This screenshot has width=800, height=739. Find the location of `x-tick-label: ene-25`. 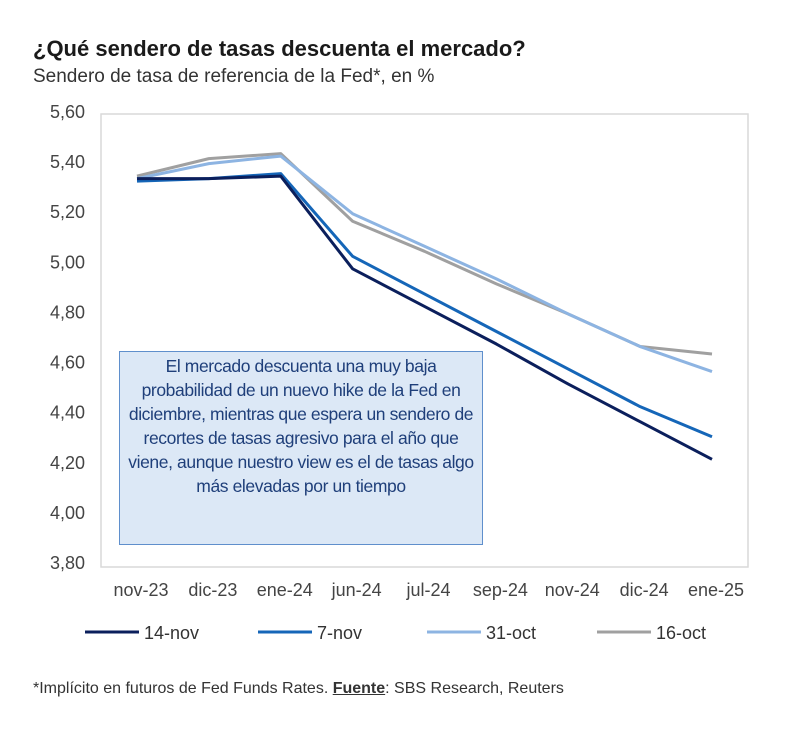

x-tick-label: ene-25 is located at coordinates (716, 590).